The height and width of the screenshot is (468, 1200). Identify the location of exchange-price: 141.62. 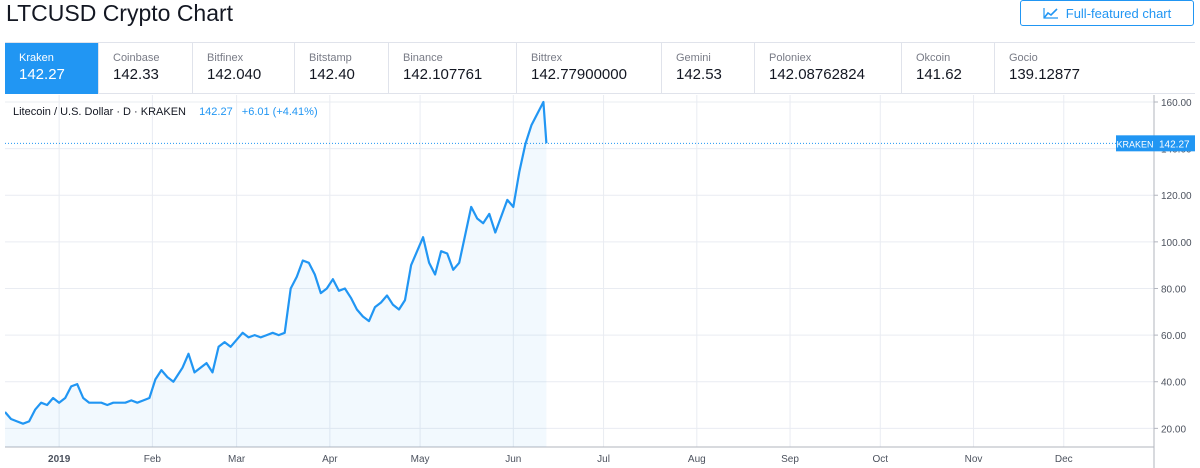
(939, 74).